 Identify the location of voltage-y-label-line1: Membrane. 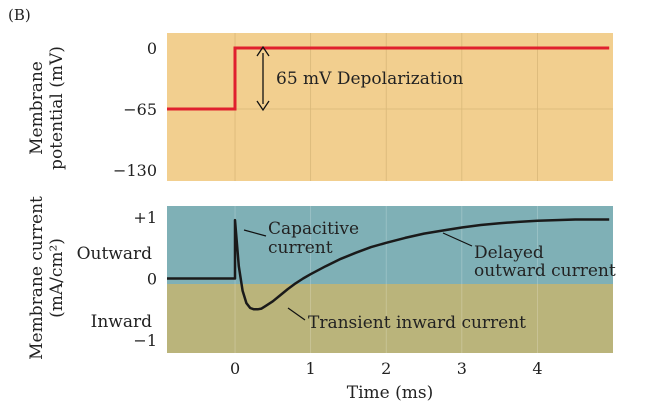
(37, 108).